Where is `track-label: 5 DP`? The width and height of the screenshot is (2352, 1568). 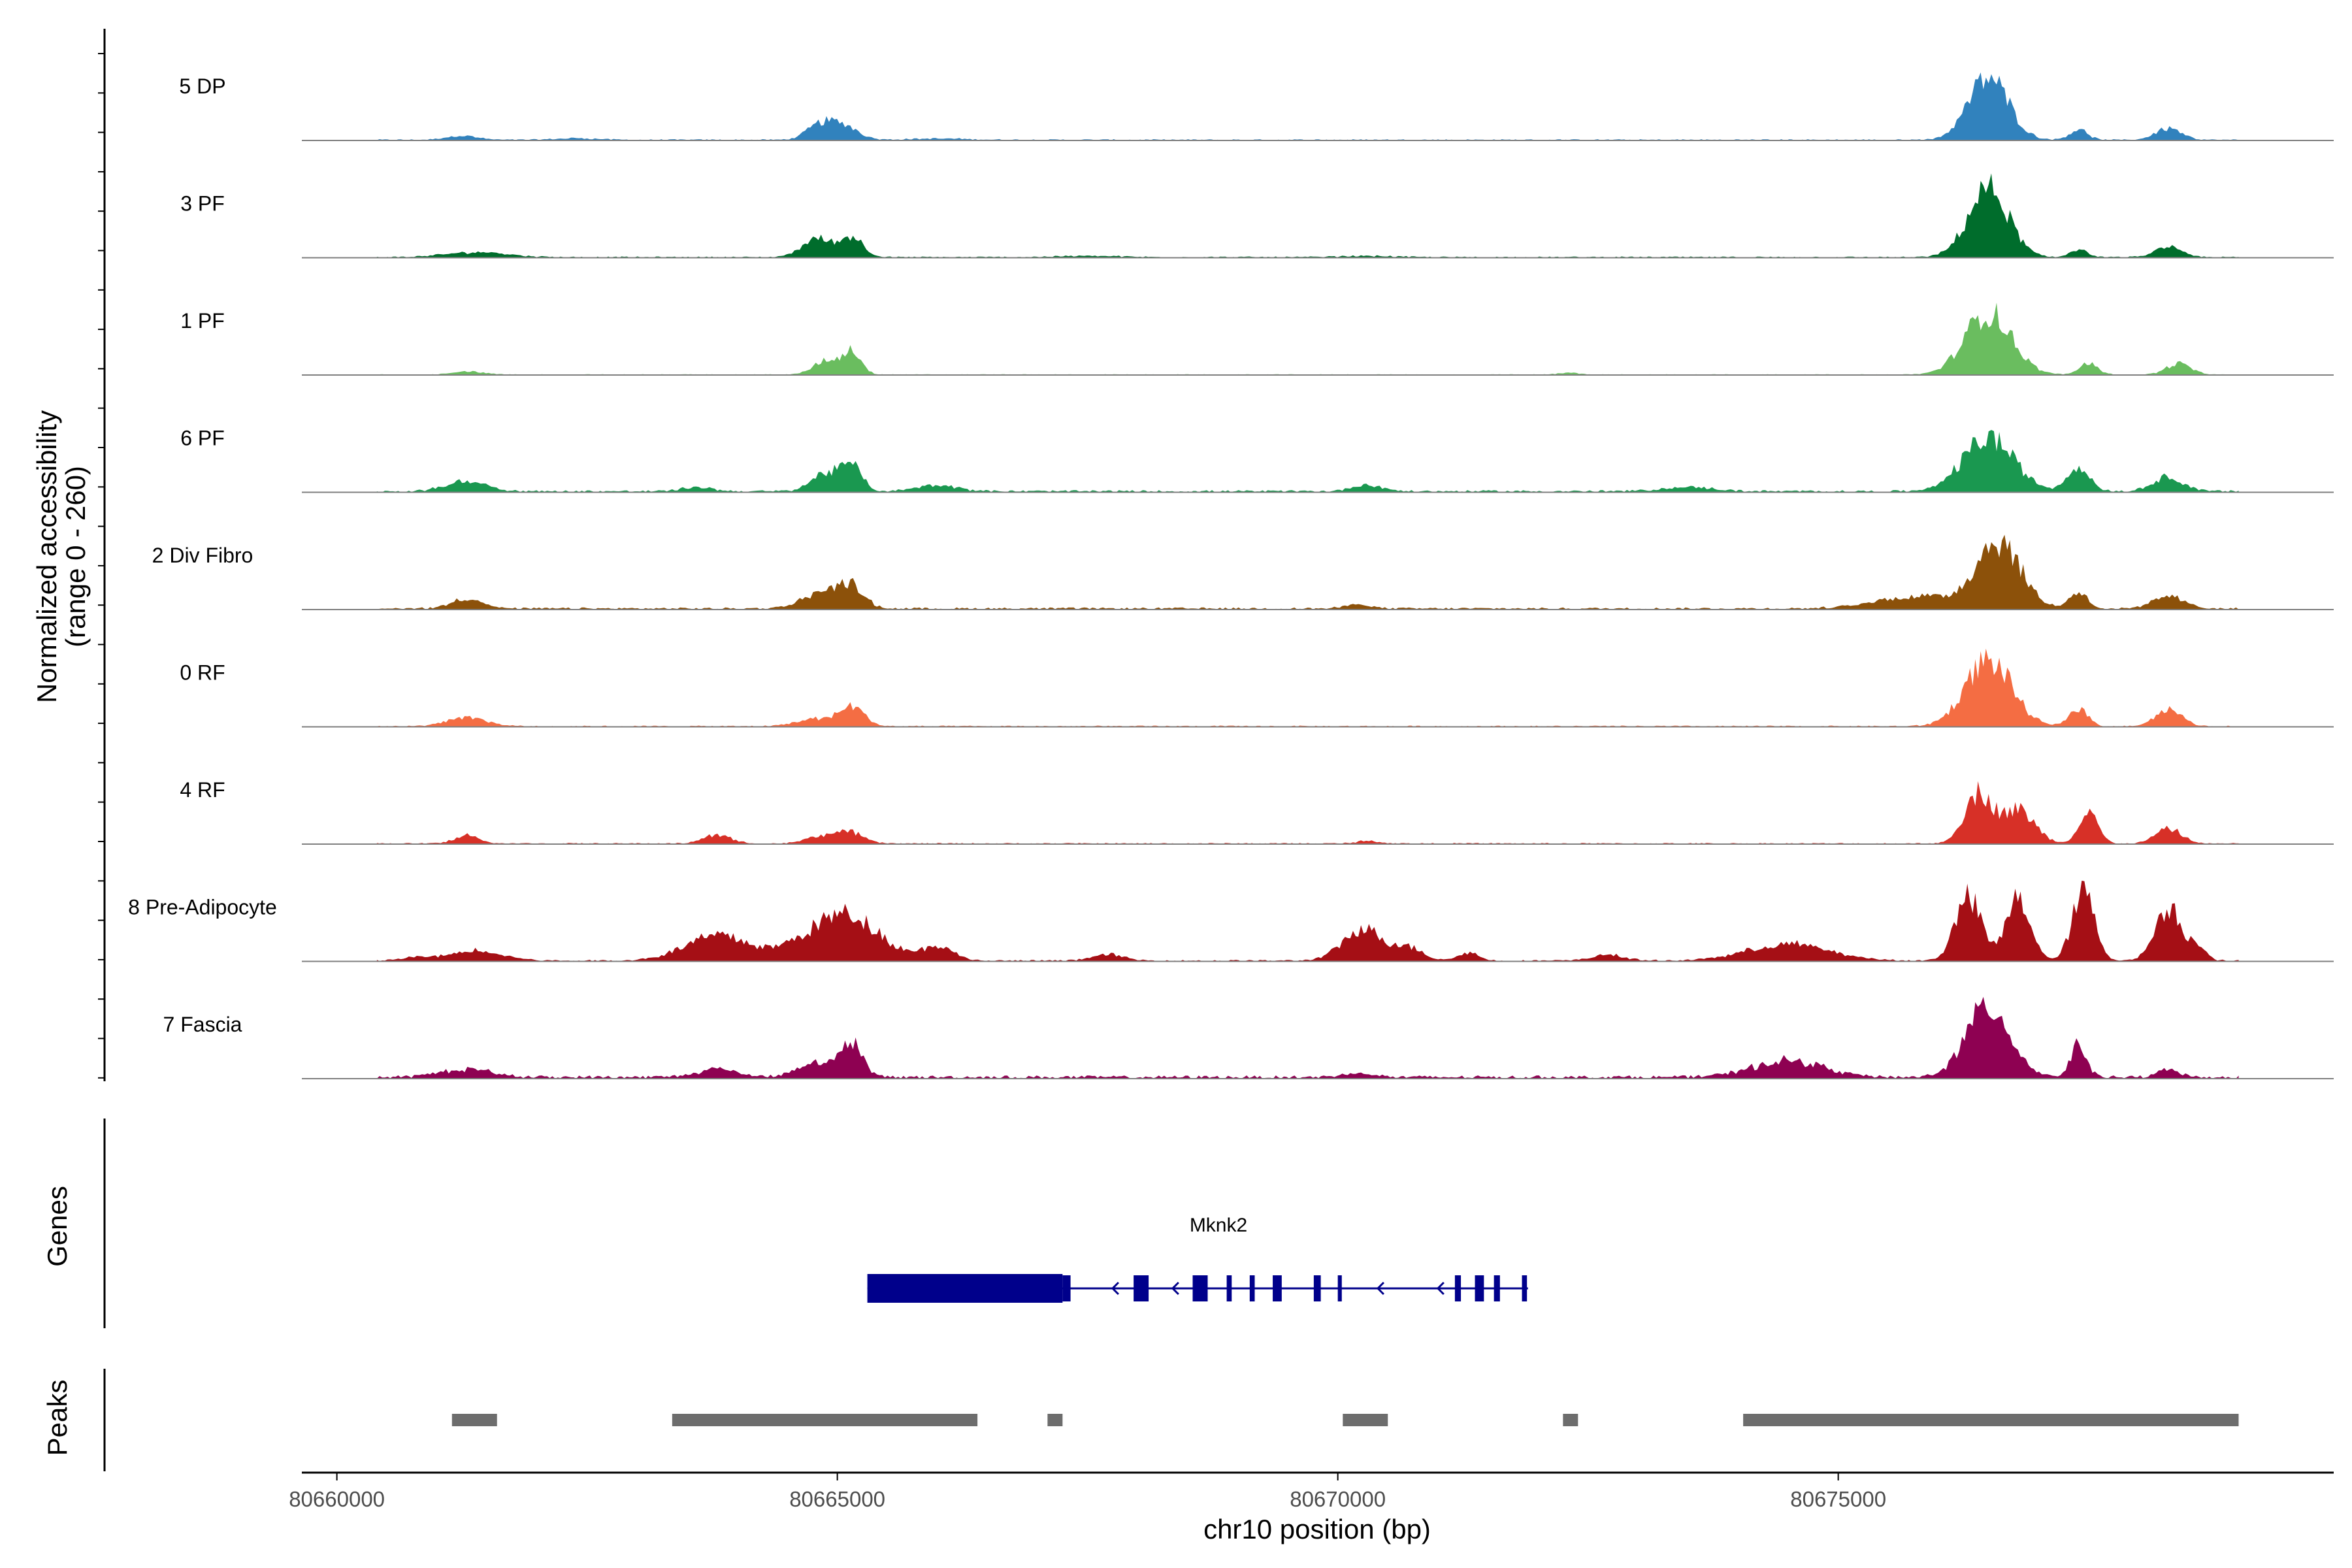 track-label: 5 DP is located at coordinates (202, 86).